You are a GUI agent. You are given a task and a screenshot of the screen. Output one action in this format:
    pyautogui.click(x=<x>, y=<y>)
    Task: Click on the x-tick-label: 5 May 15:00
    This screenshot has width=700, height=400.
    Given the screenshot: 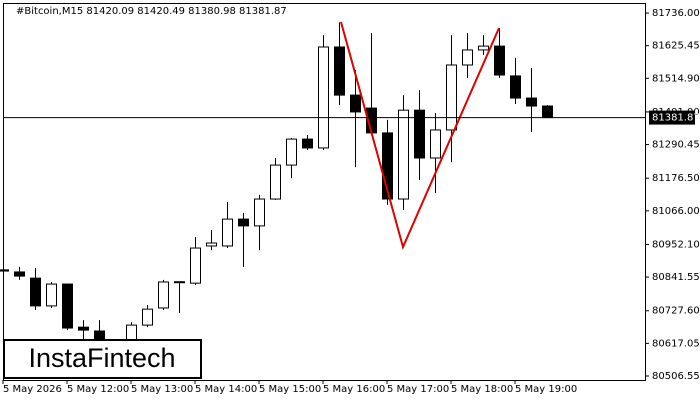 What is the action you would take?
    pyautogui.click(x=290, y=389)
    